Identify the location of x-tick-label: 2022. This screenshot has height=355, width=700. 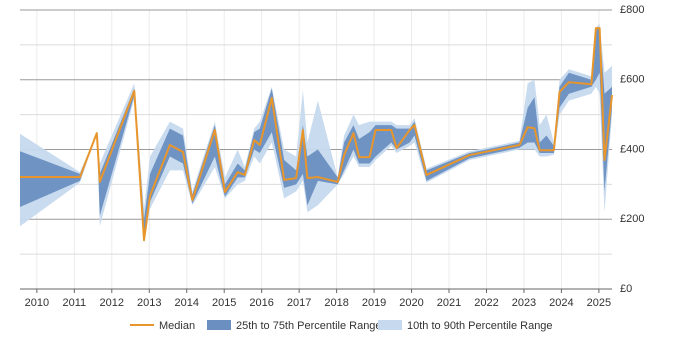
(486, 303).